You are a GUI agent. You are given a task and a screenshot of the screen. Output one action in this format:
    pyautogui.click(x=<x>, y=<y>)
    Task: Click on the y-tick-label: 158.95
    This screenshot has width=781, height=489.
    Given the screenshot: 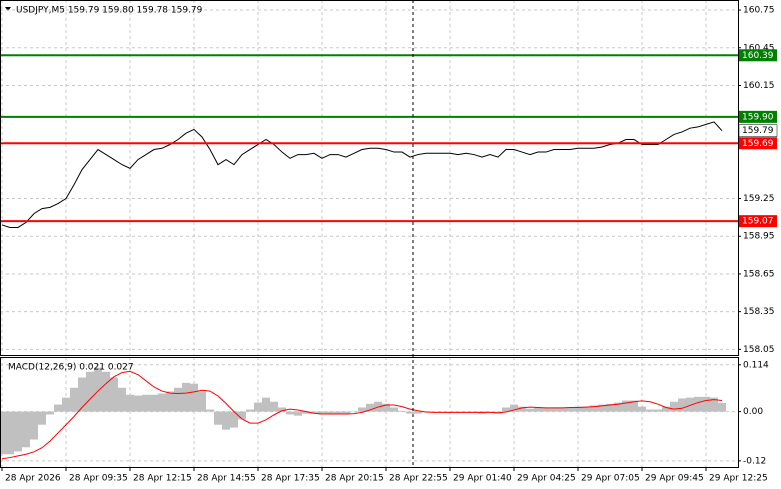 What is the action you would take?
    pyautogui.click(x=759, y=237)
    